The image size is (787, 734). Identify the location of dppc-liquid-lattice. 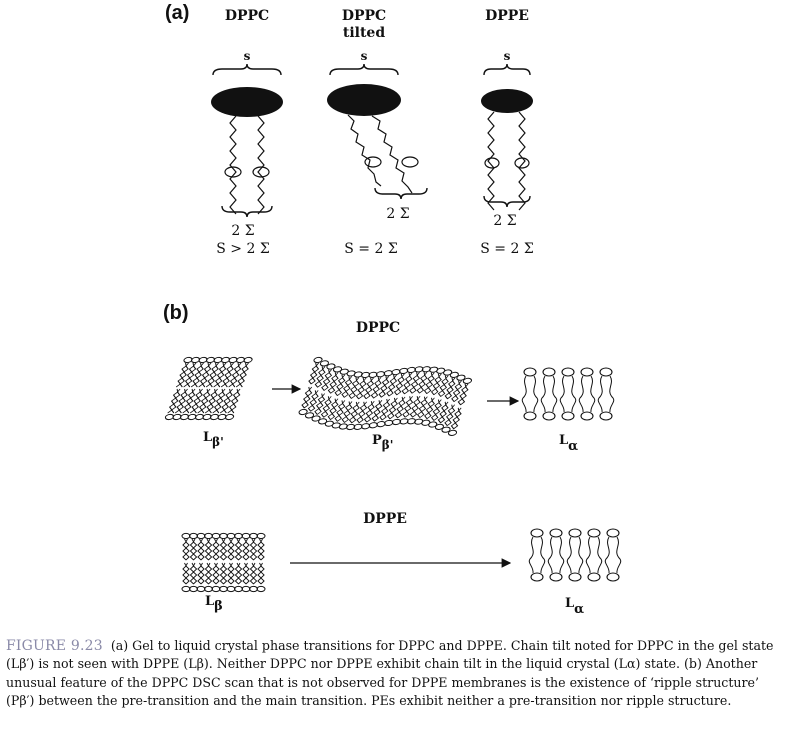
(568, 394).